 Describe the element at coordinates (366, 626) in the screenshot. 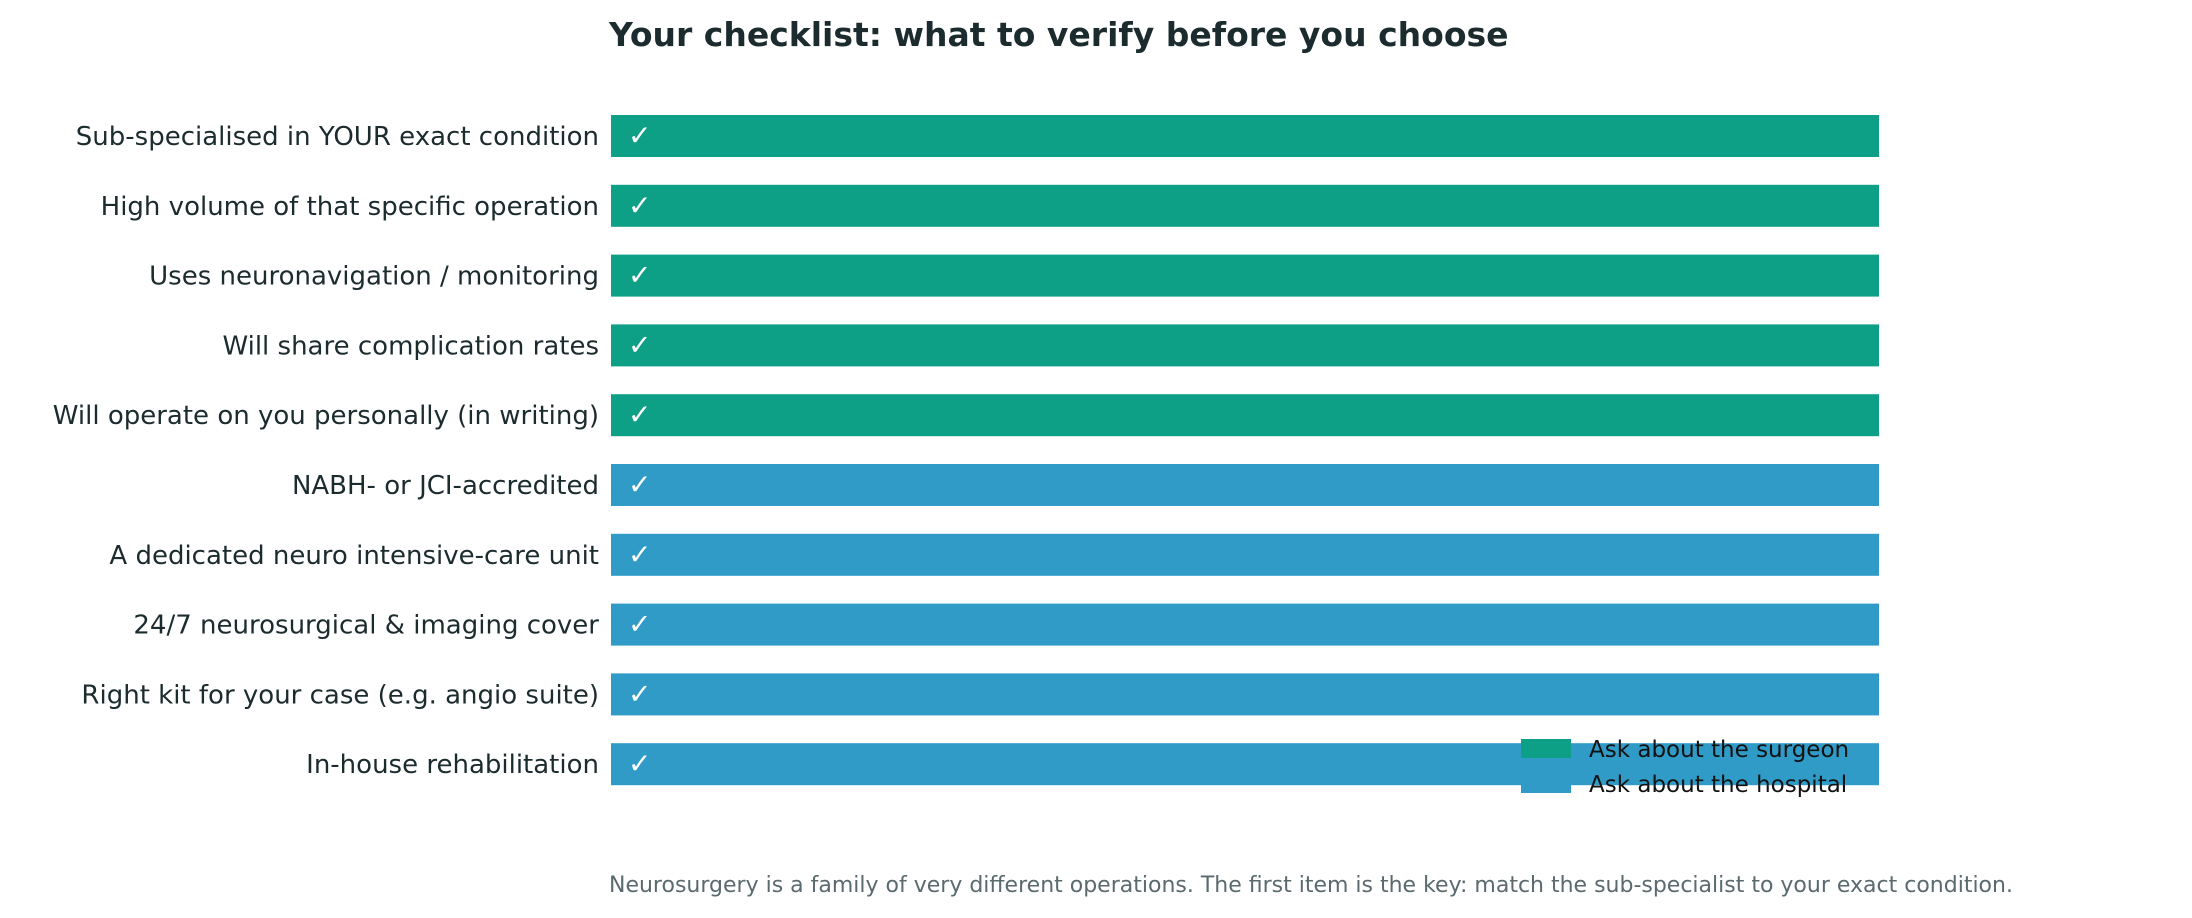

I see `category-label: 24/7 neurosurgical & imaging cover` at that location.